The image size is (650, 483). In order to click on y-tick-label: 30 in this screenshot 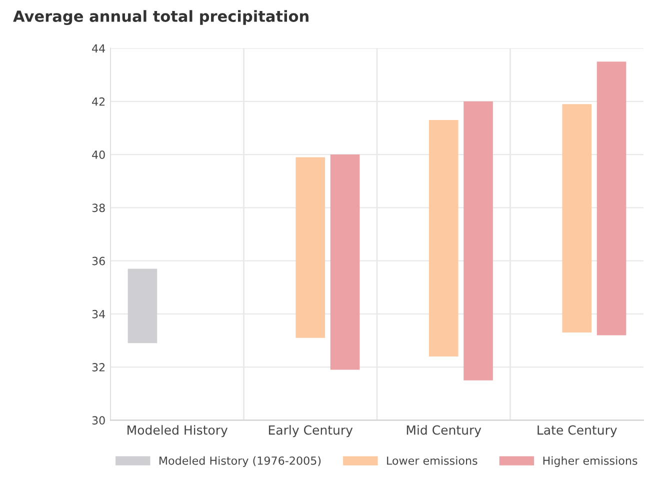, I will do `click(98, 420)`.